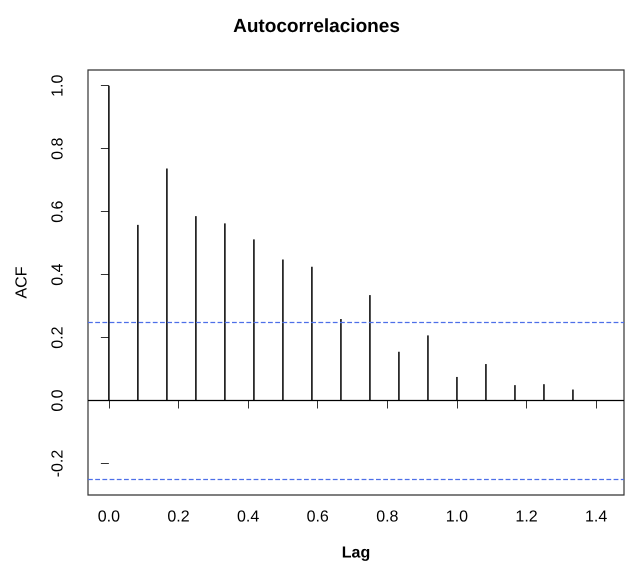 Image resolution: width=633 pixels, height=568 pixels. What do you see at coordinates (316, 26) in the screenshot?
I see `chart-title: Autocorrelaciones` at bounding box center [316, 26].